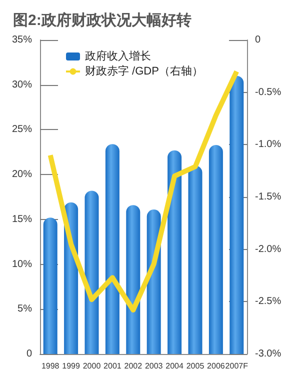 Image resolution: width=295 pixels, height=386 pixels. What do you see at coordinates (258, 40) in the screenshot?
I see `y2-tick-label: 0` at bounding box center [258, 40].